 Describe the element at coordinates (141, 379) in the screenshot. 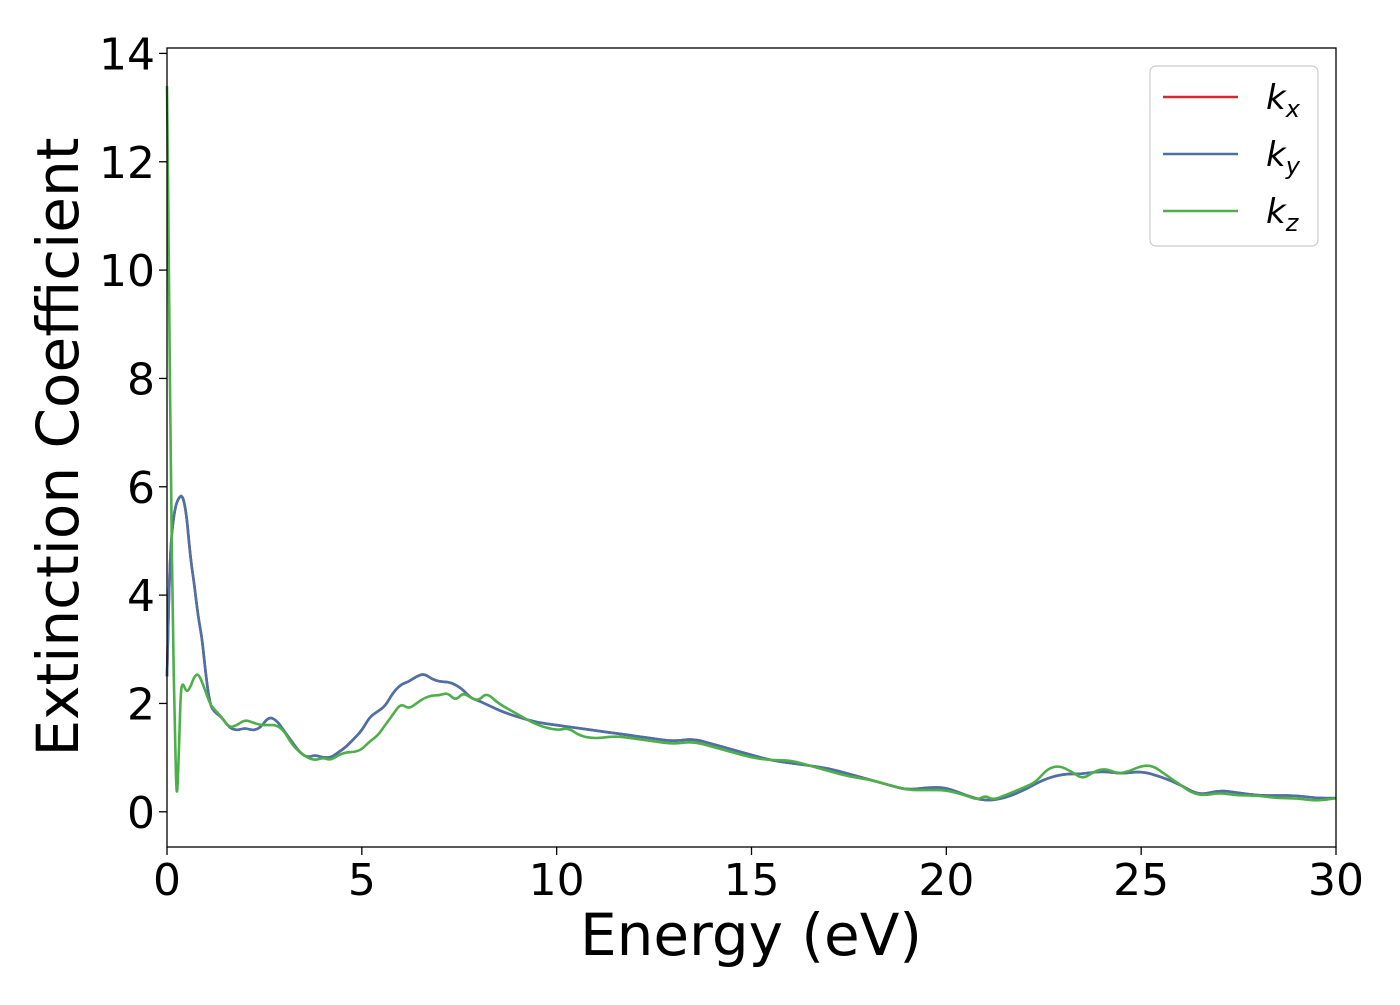

I see `y-tick-label: 8` at that location.